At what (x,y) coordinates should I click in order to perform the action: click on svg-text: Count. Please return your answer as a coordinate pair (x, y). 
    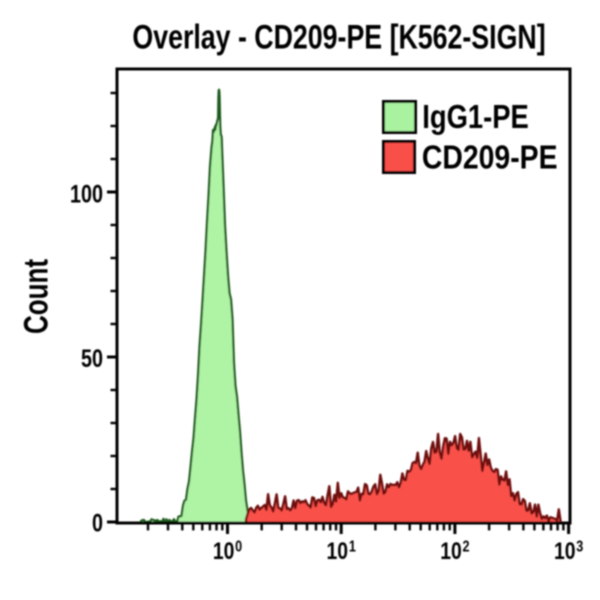
    Looking at the image, I should click on (36, 296).